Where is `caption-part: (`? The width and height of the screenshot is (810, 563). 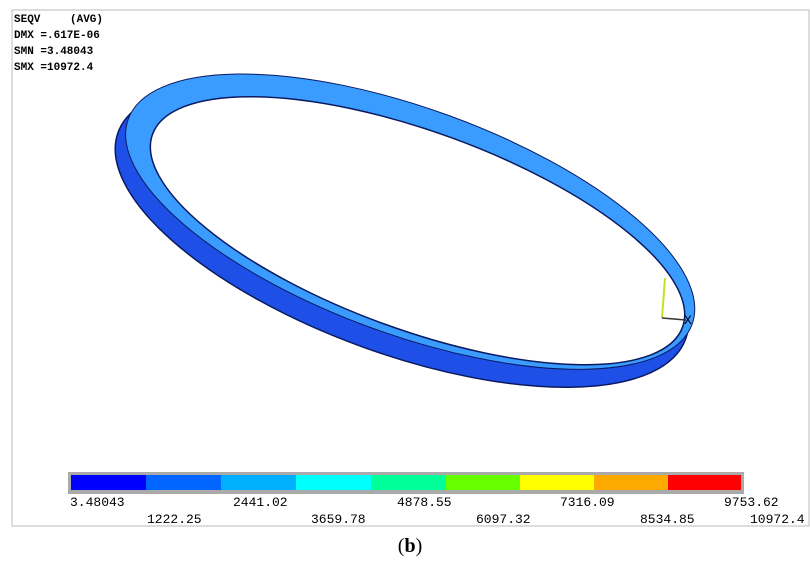
caption-part: ( is located at coordinates (401, 546).